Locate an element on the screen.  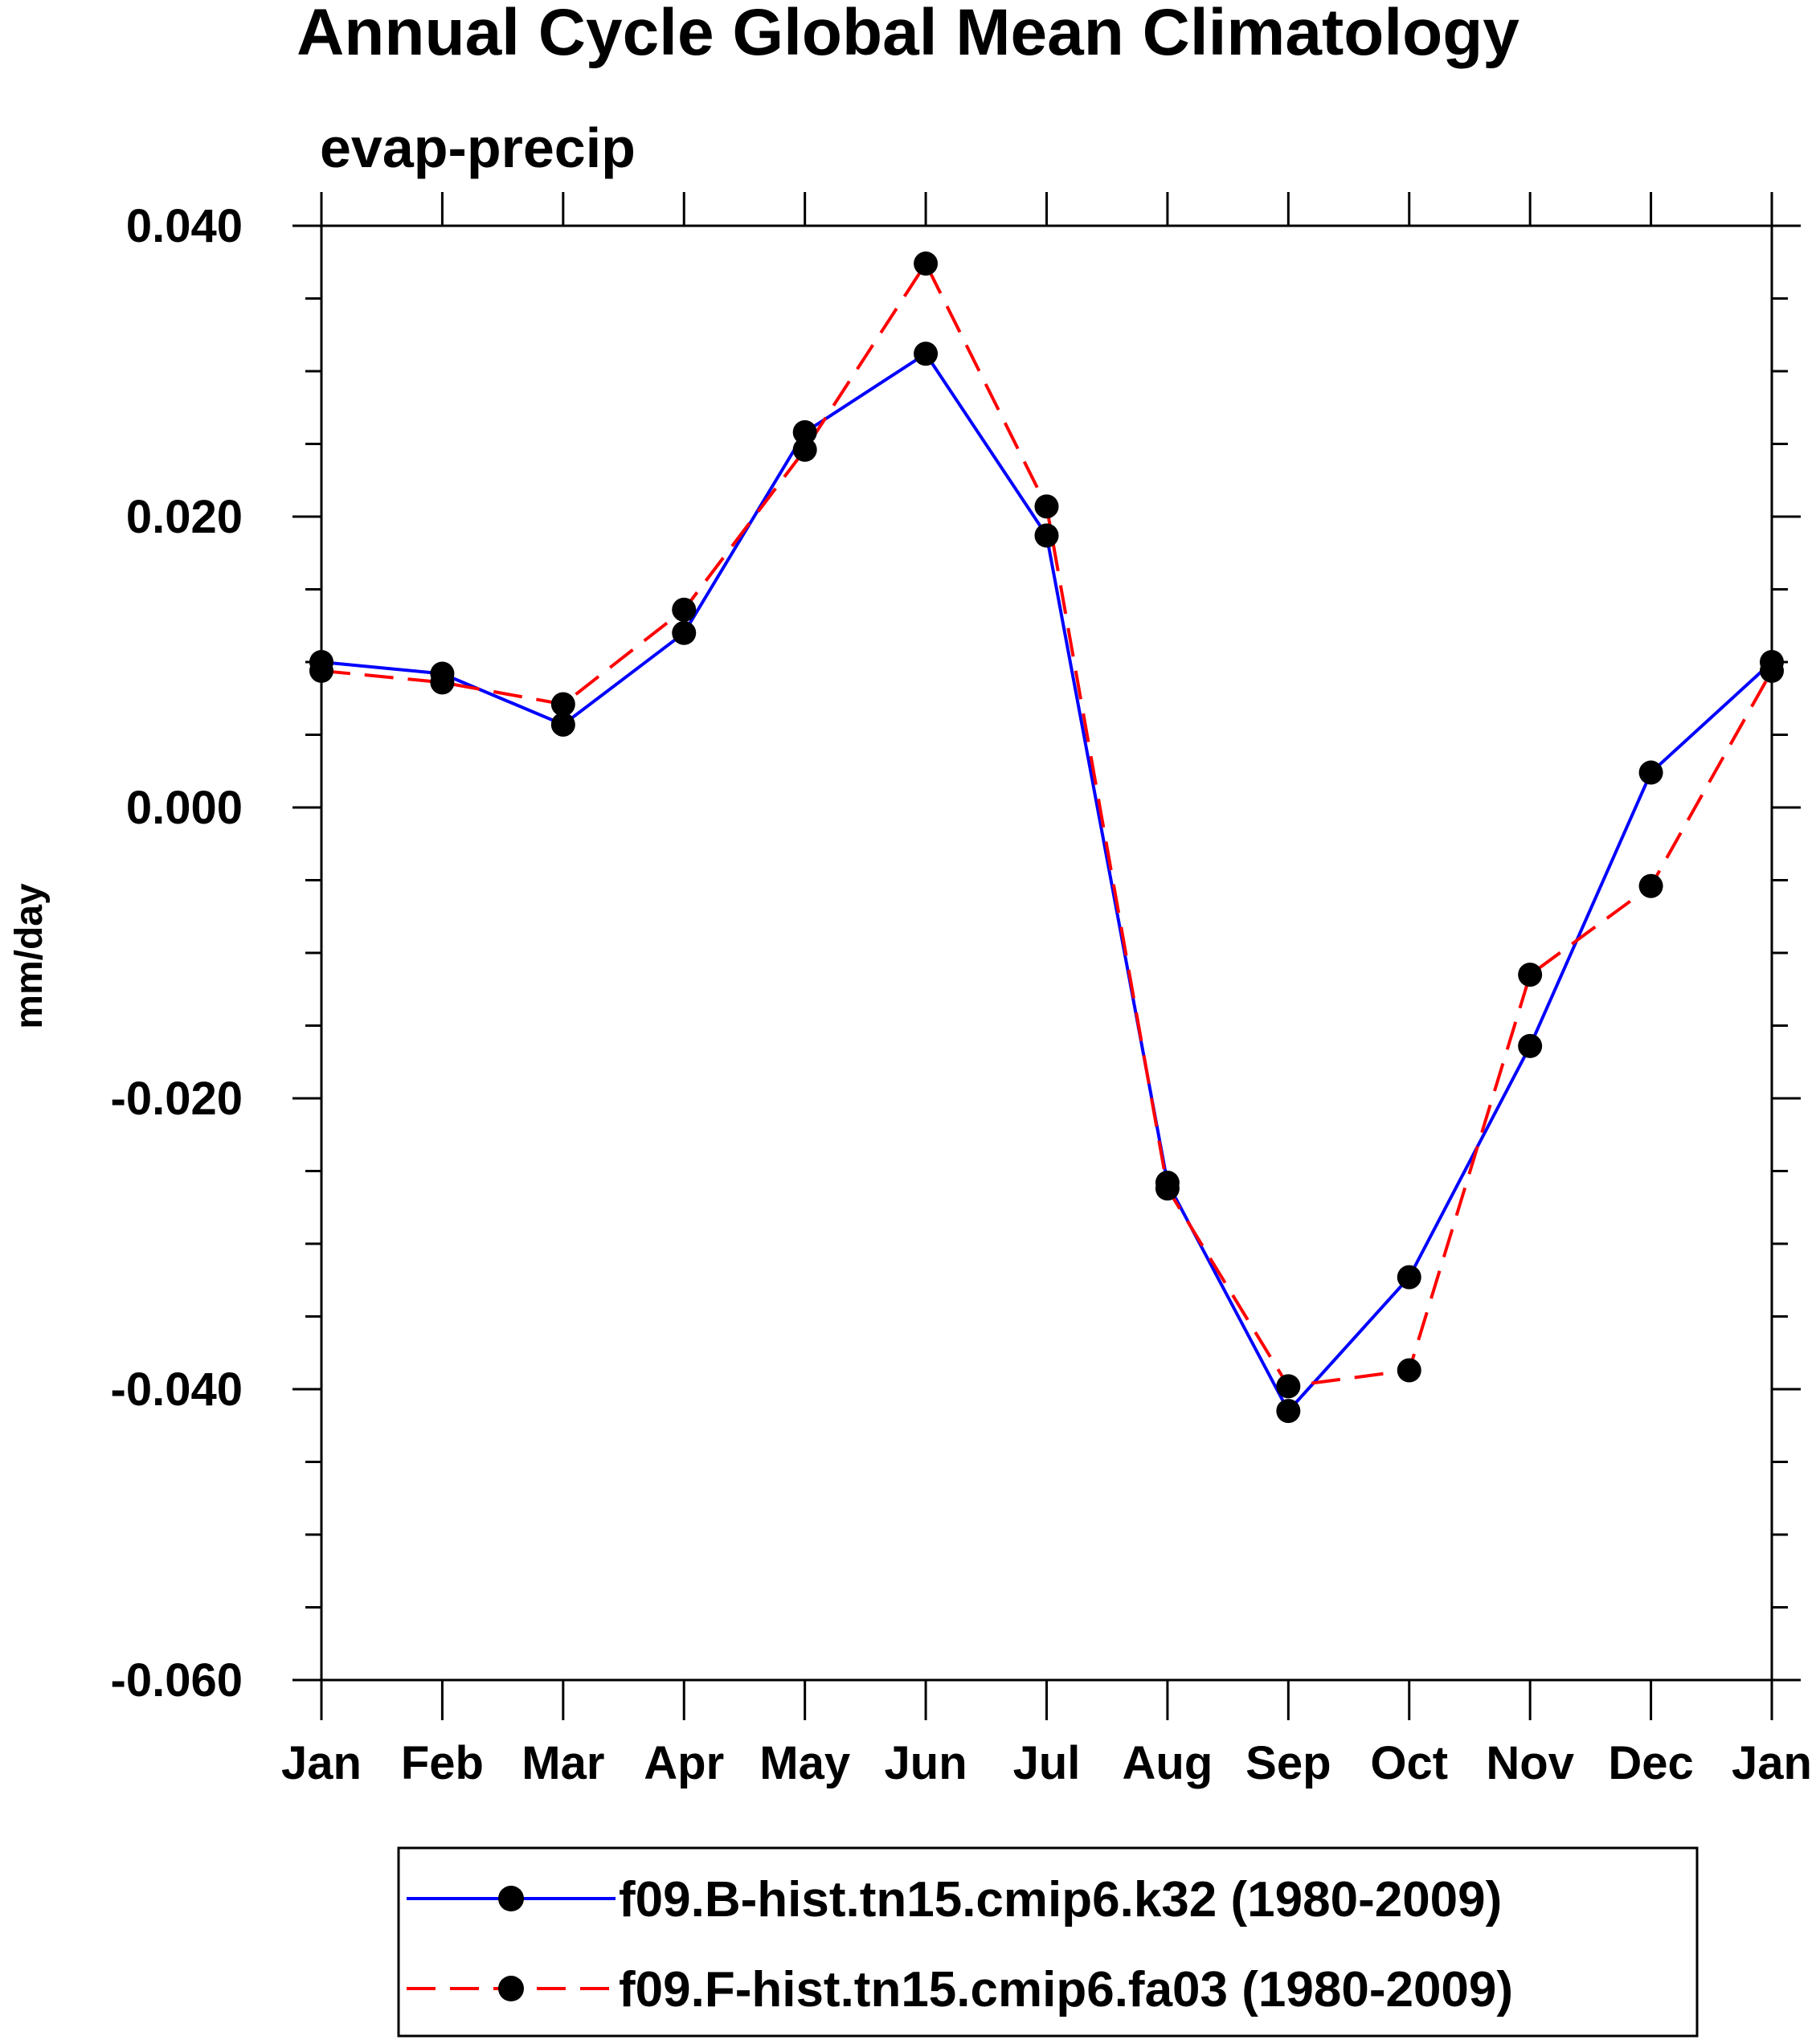
chart-title: Annual Cycle Global Mean Climatology is located at coordinates (908, 34).